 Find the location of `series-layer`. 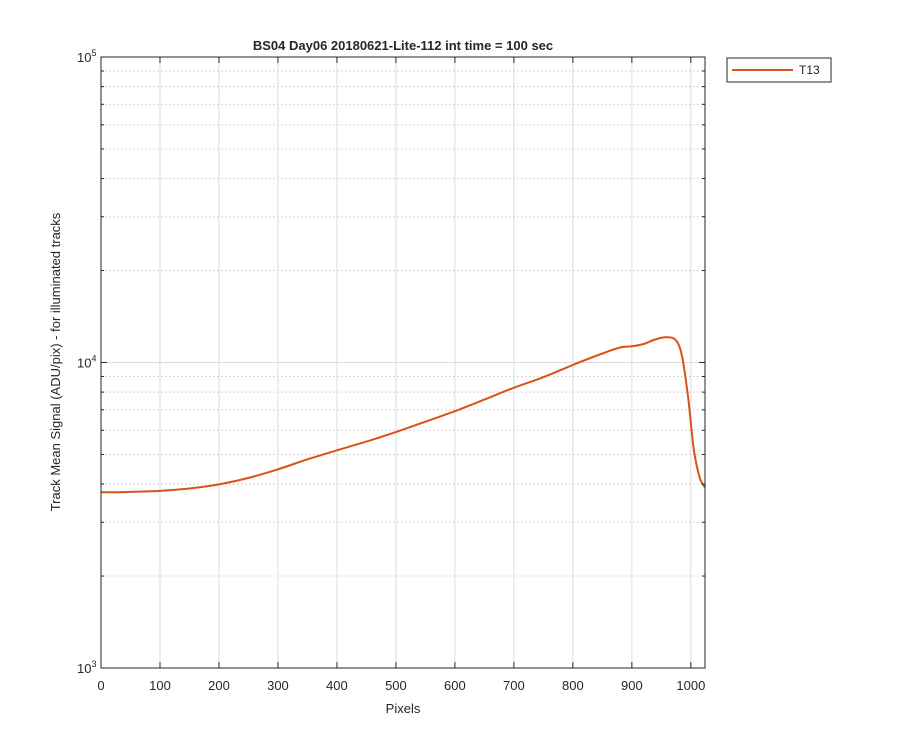

series-layer is located at coordinates (403, 415).